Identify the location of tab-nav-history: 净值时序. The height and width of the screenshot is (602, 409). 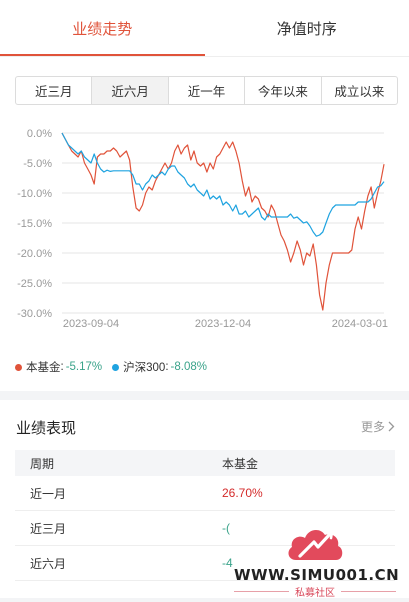
(306, 29).